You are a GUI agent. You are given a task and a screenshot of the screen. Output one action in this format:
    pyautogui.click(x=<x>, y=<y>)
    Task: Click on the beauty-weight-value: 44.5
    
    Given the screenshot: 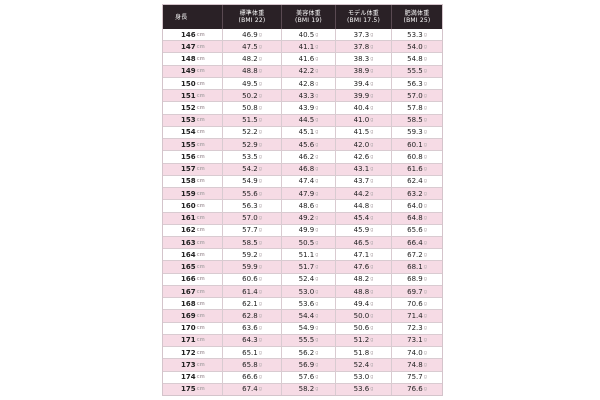 What is the action you would take?
    pyautogui.click(x=306, y=120)
    